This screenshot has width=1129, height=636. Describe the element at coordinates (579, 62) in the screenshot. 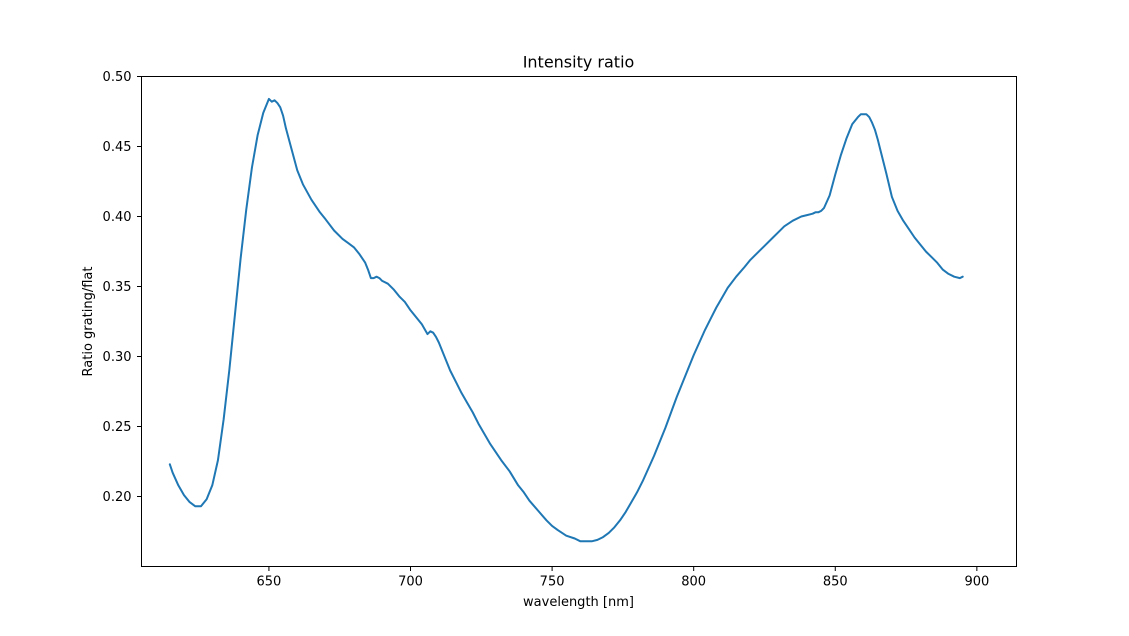

I see `chart-title: Intensity ratio` at that location.